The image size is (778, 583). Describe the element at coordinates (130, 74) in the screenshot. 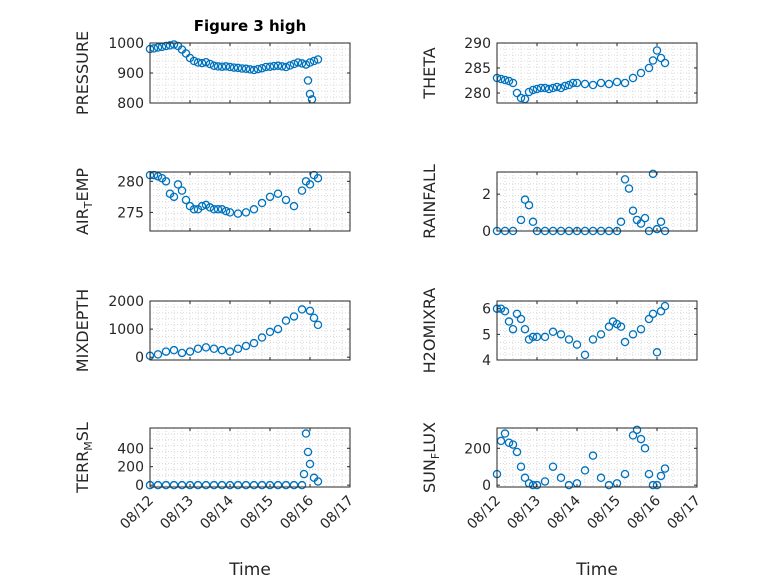

I see `y-tick-label: 900` at that location.